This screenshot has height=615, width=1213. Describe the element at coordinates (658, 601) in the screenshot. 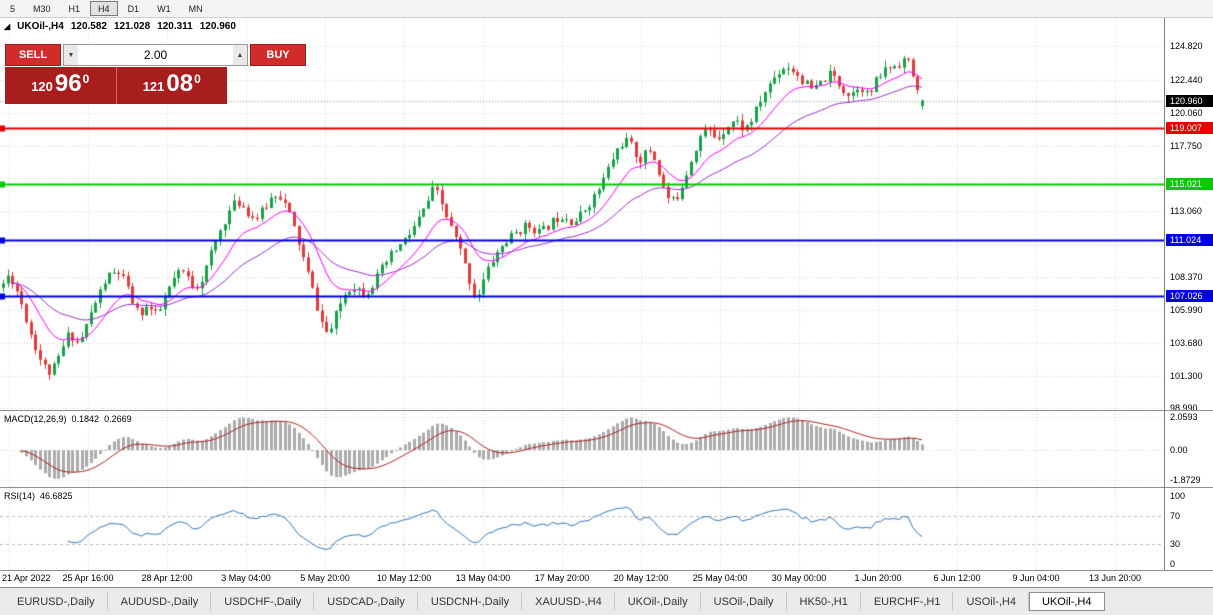

I see `symbol-tab-UKOil-Daily: UKOil-,Daily` at that location.